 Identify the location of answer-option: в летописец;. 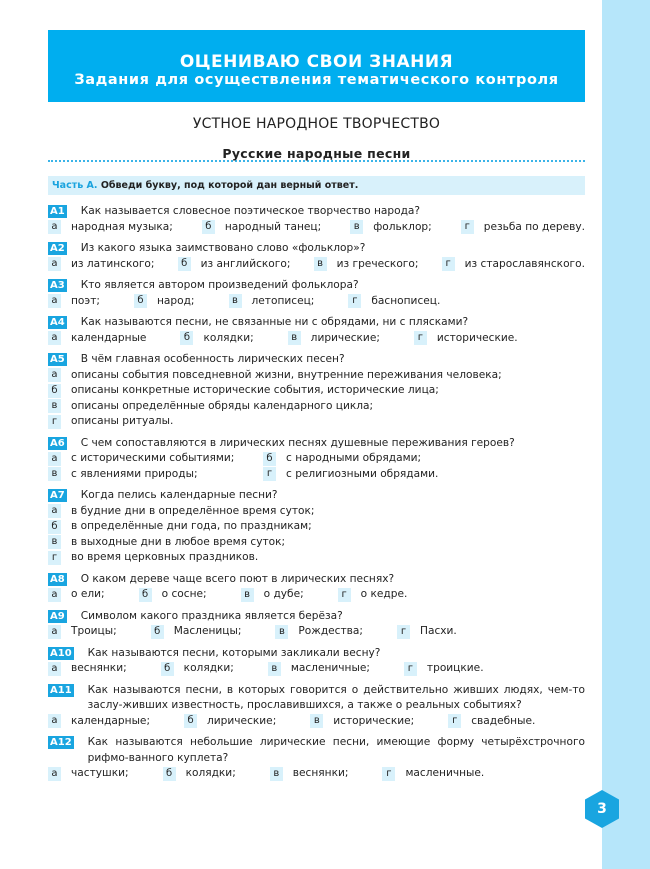
(271, 302).